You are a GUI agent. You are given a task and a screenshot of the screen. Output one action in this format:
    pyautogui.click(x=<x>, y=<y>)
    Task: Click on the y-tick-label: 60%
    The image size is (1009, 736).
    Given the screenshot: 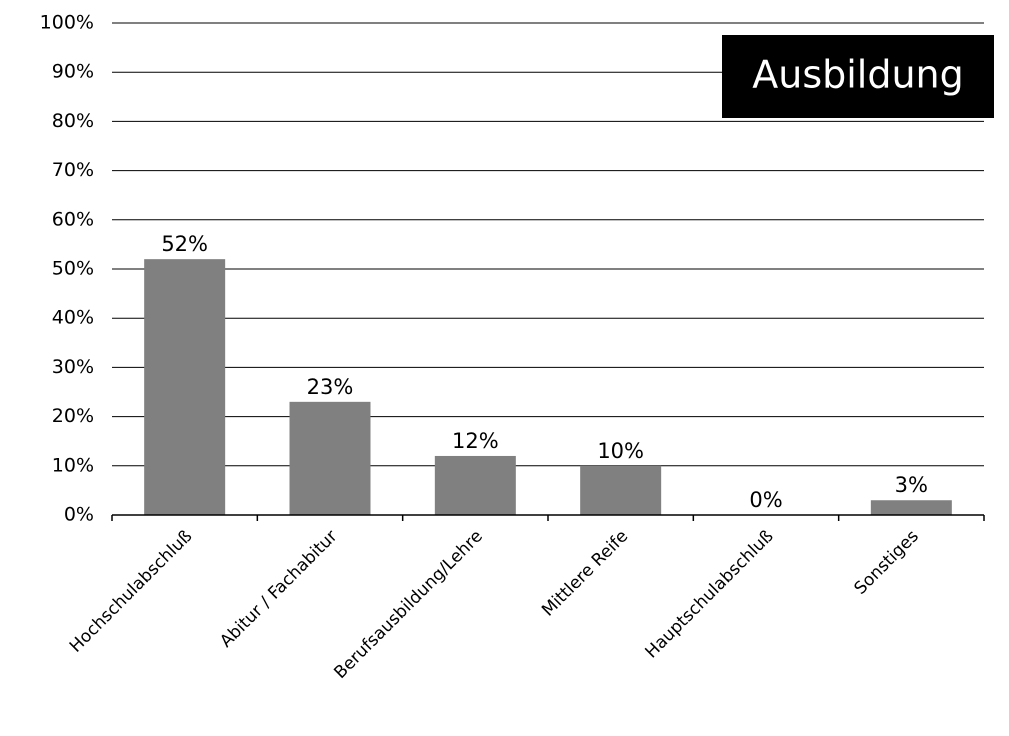 What is the action you would take?
    pyautogui.click(x=73, y=219)
    